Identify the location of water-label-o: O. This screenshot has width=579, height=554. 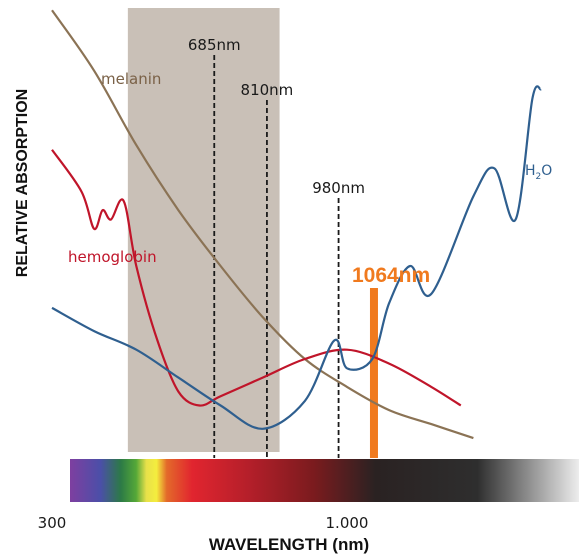
(546, 171).